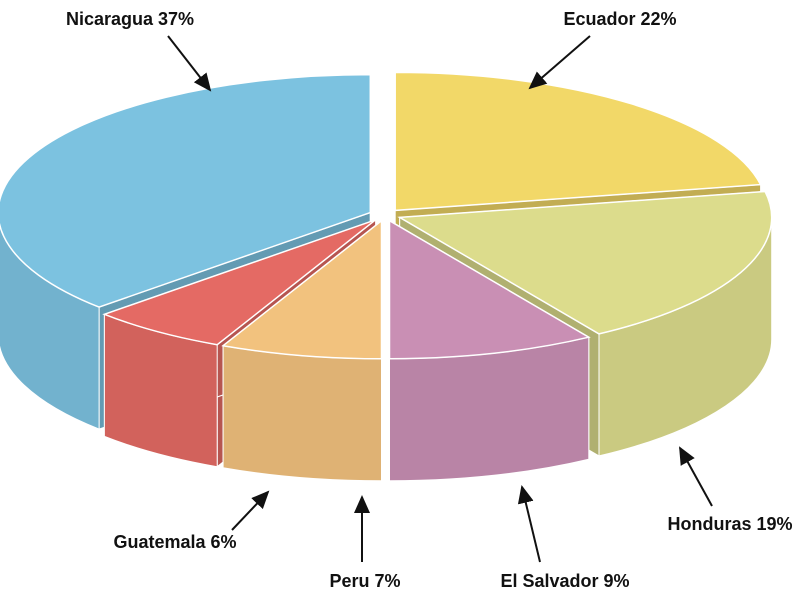  What do you see at coordinates (617, 581) in the screenshot?
I see `value-label: 9%` at bounding box center [617, 581].